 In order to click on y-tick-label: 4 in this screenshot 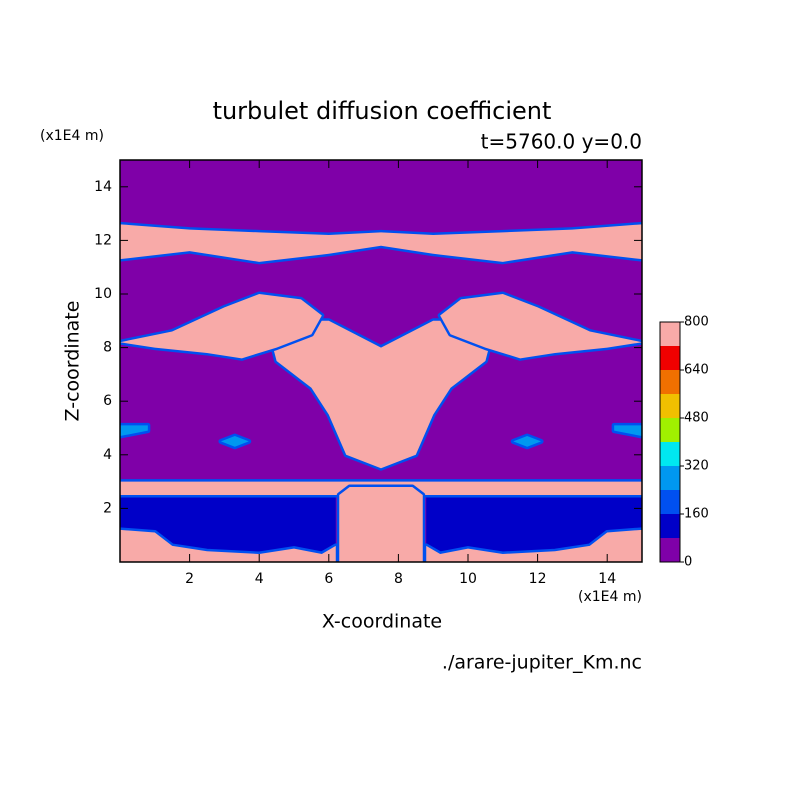, I will do `click(107, 455)`.